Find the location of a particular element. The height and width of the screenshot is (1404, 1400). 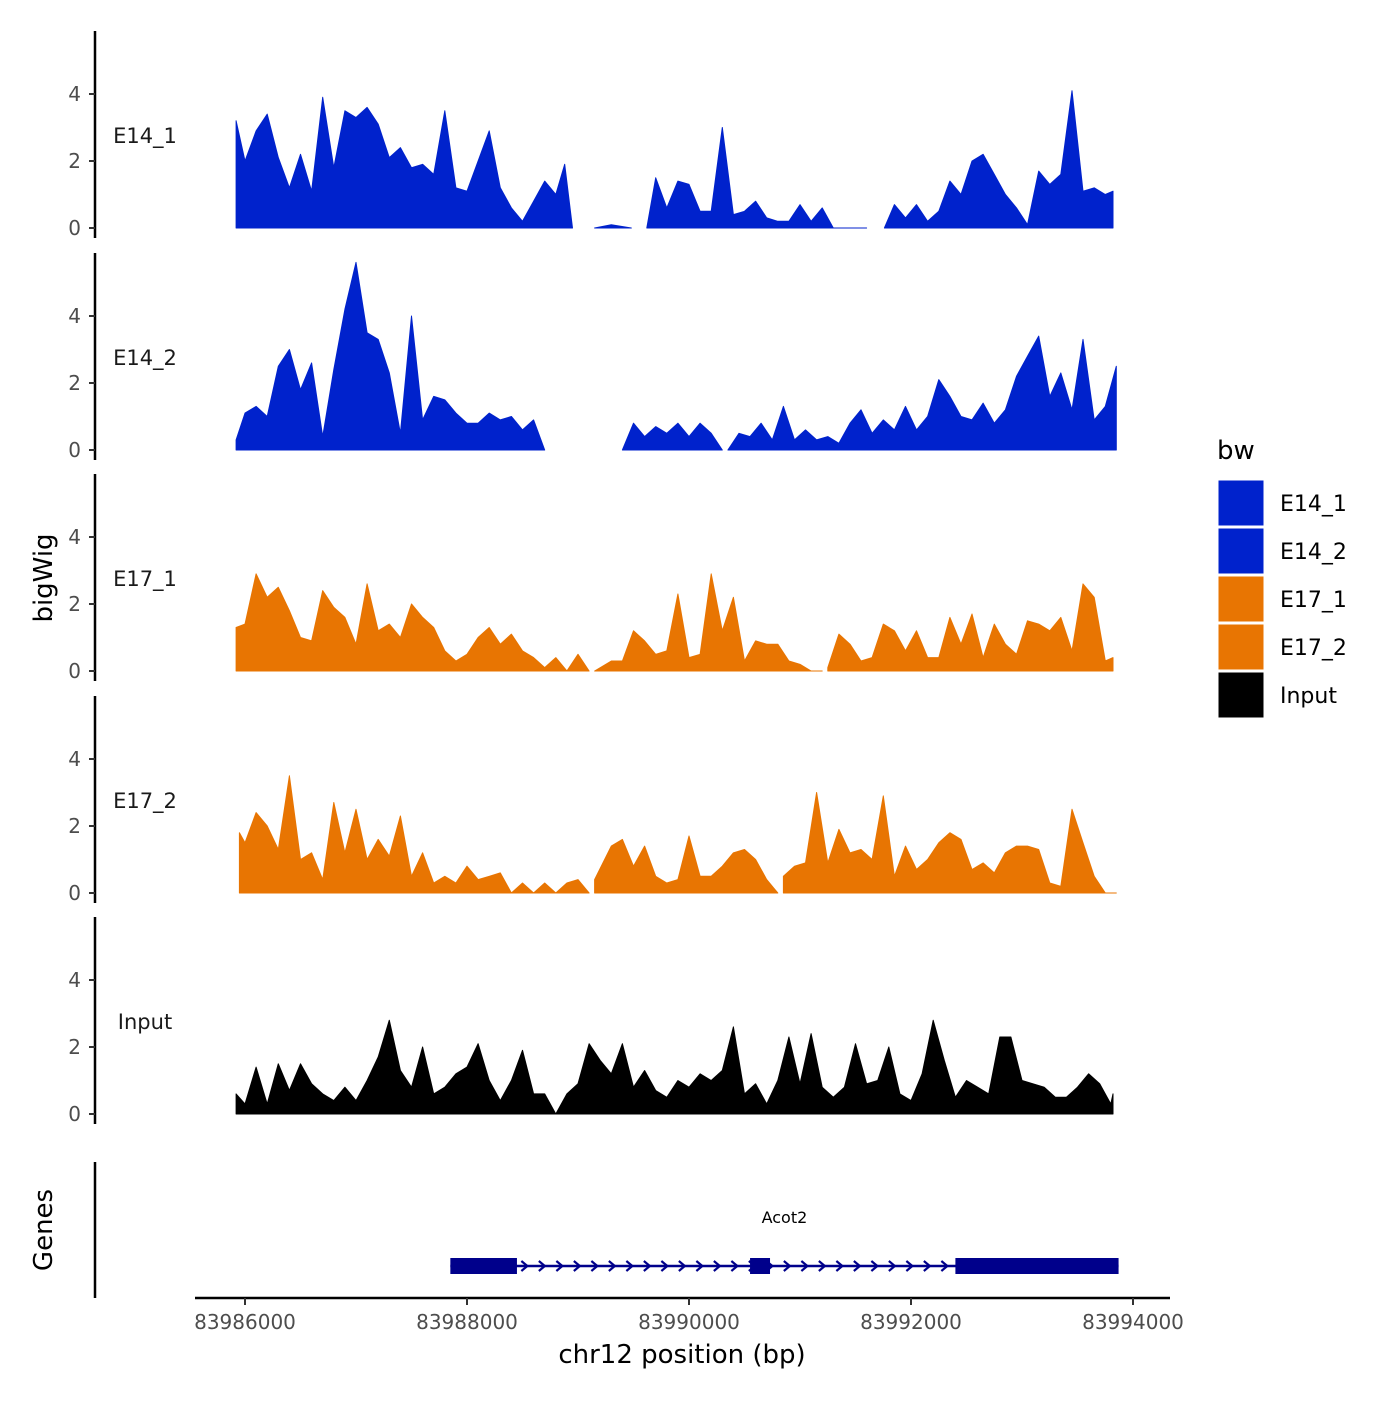

legend-item-E14_2: E14_2 is located at coordinates (1282, 551).